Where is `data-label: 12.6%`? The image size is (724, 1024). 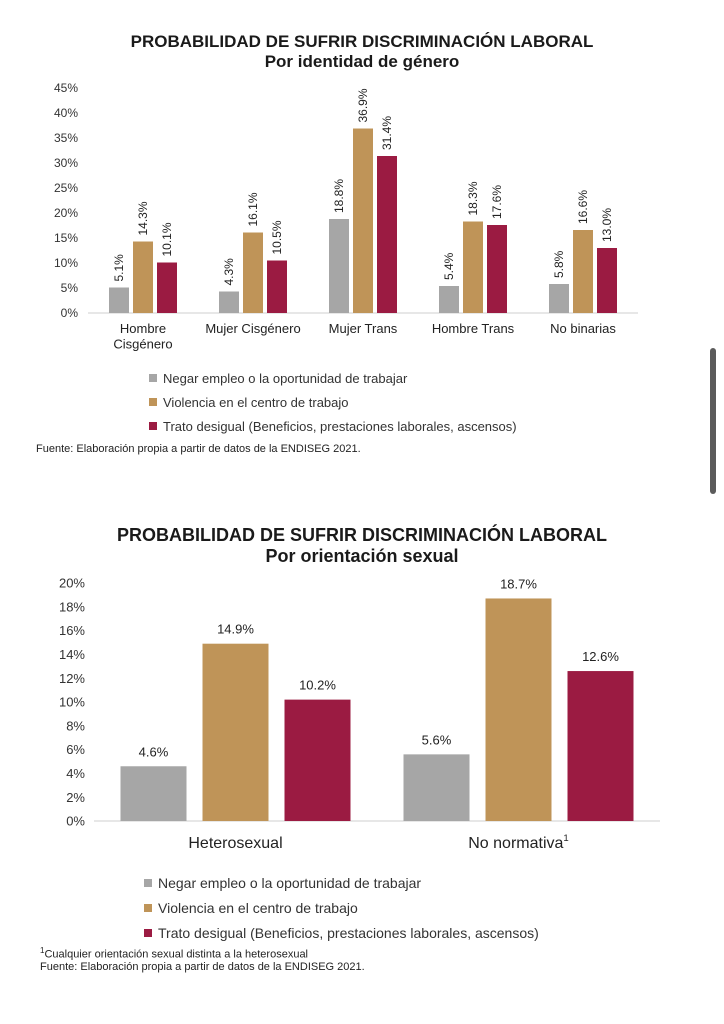 data-label: 12.6% is located at coordinates (600, 656).